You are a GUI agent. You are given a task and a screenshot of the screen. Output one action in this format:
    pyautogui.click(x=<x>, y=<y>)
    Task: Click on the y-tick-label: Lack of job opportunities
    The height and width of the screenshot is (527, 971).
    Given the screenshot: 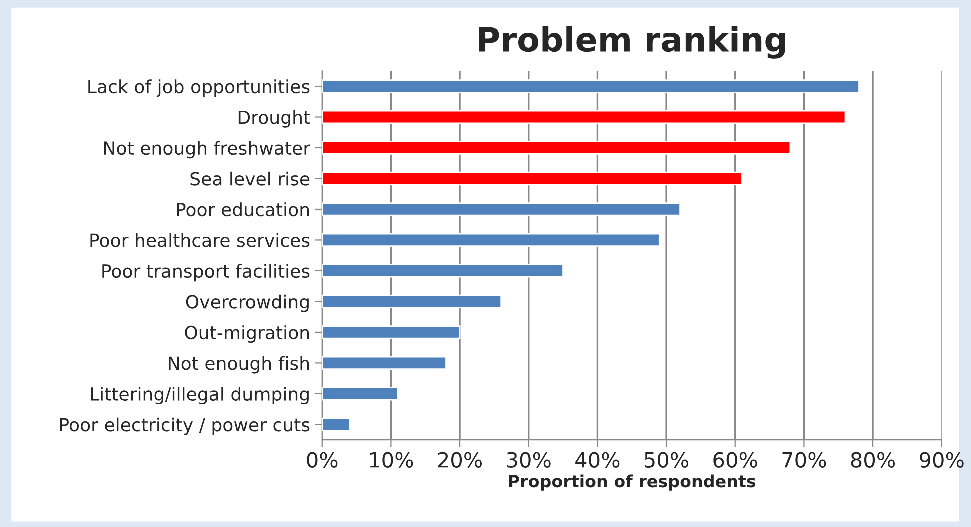 What is the action you would take?
    pyautogui.click(x=199, y=89)
    